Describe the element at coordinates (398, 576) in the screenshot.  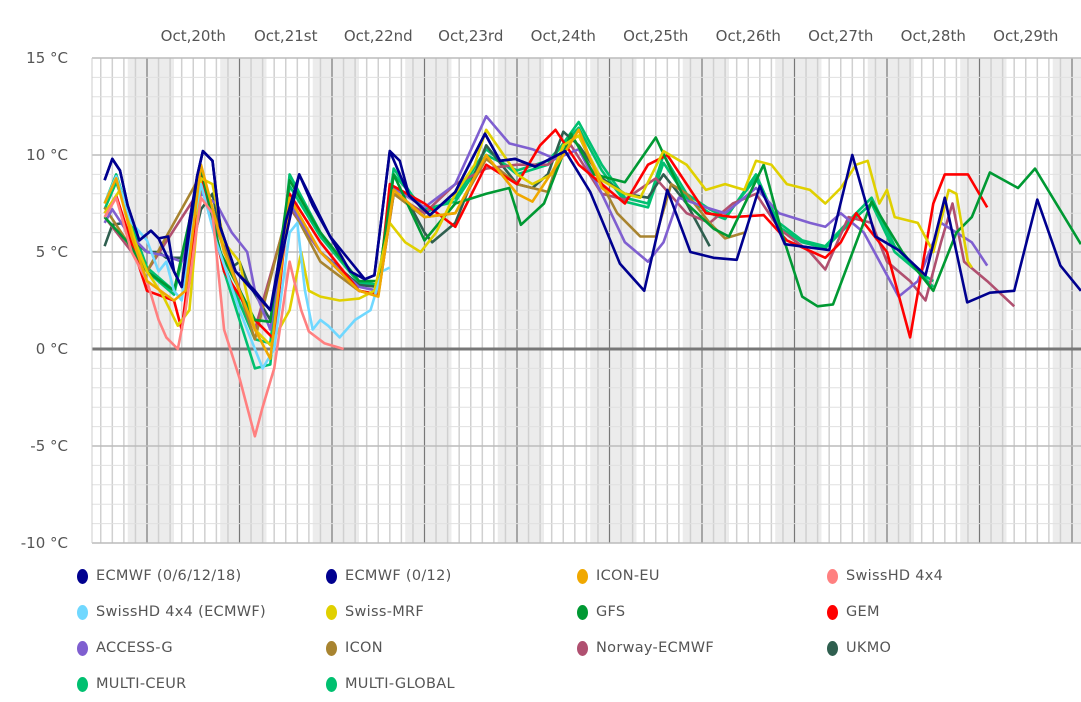
I see `legend-label: ECMWF (0/12)` at that location.